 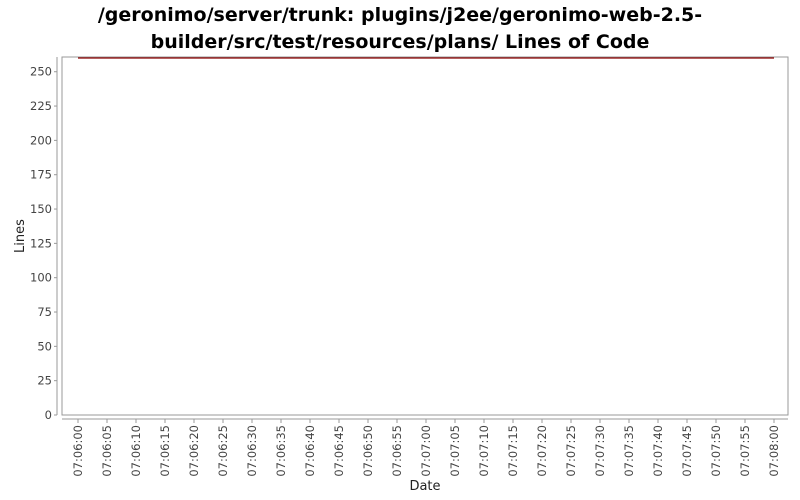 What do you see at coordinates (600, 451) in the screenshot?
I see `x-tick-label: 07:07:30` at bounding box center [600, 451].